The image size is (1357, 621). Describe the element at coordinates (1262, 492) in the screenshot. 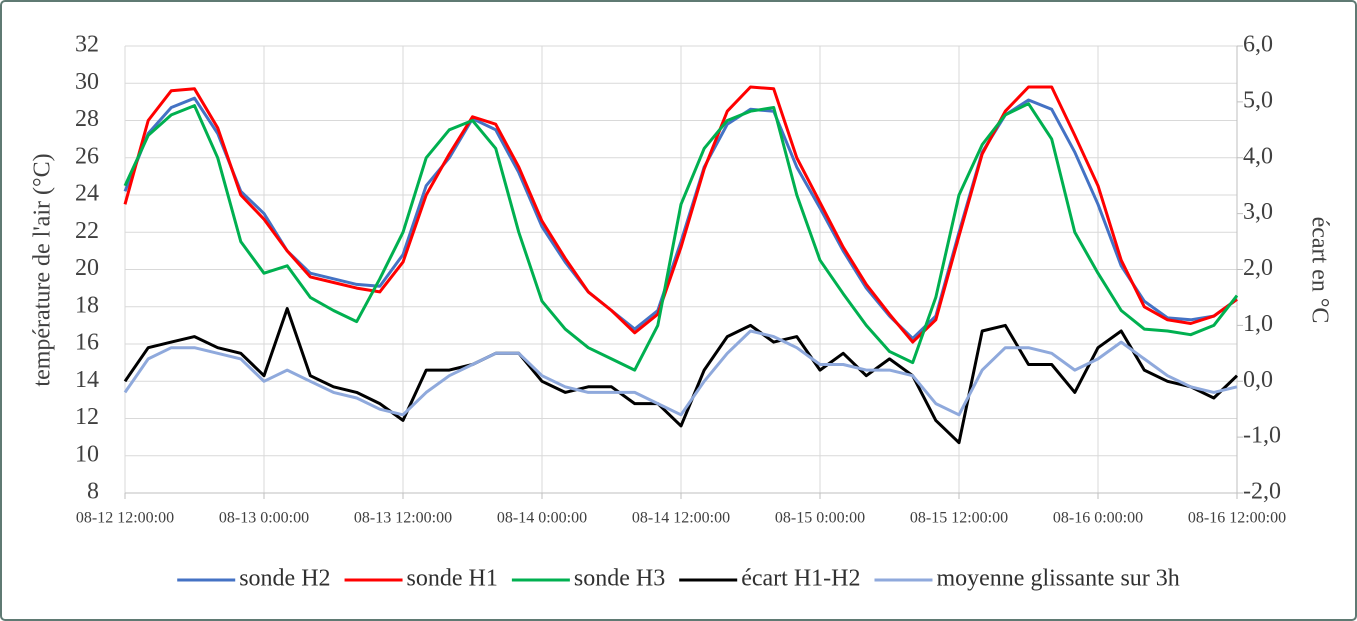

I see `y2-tick-label: -2,0` at that location.